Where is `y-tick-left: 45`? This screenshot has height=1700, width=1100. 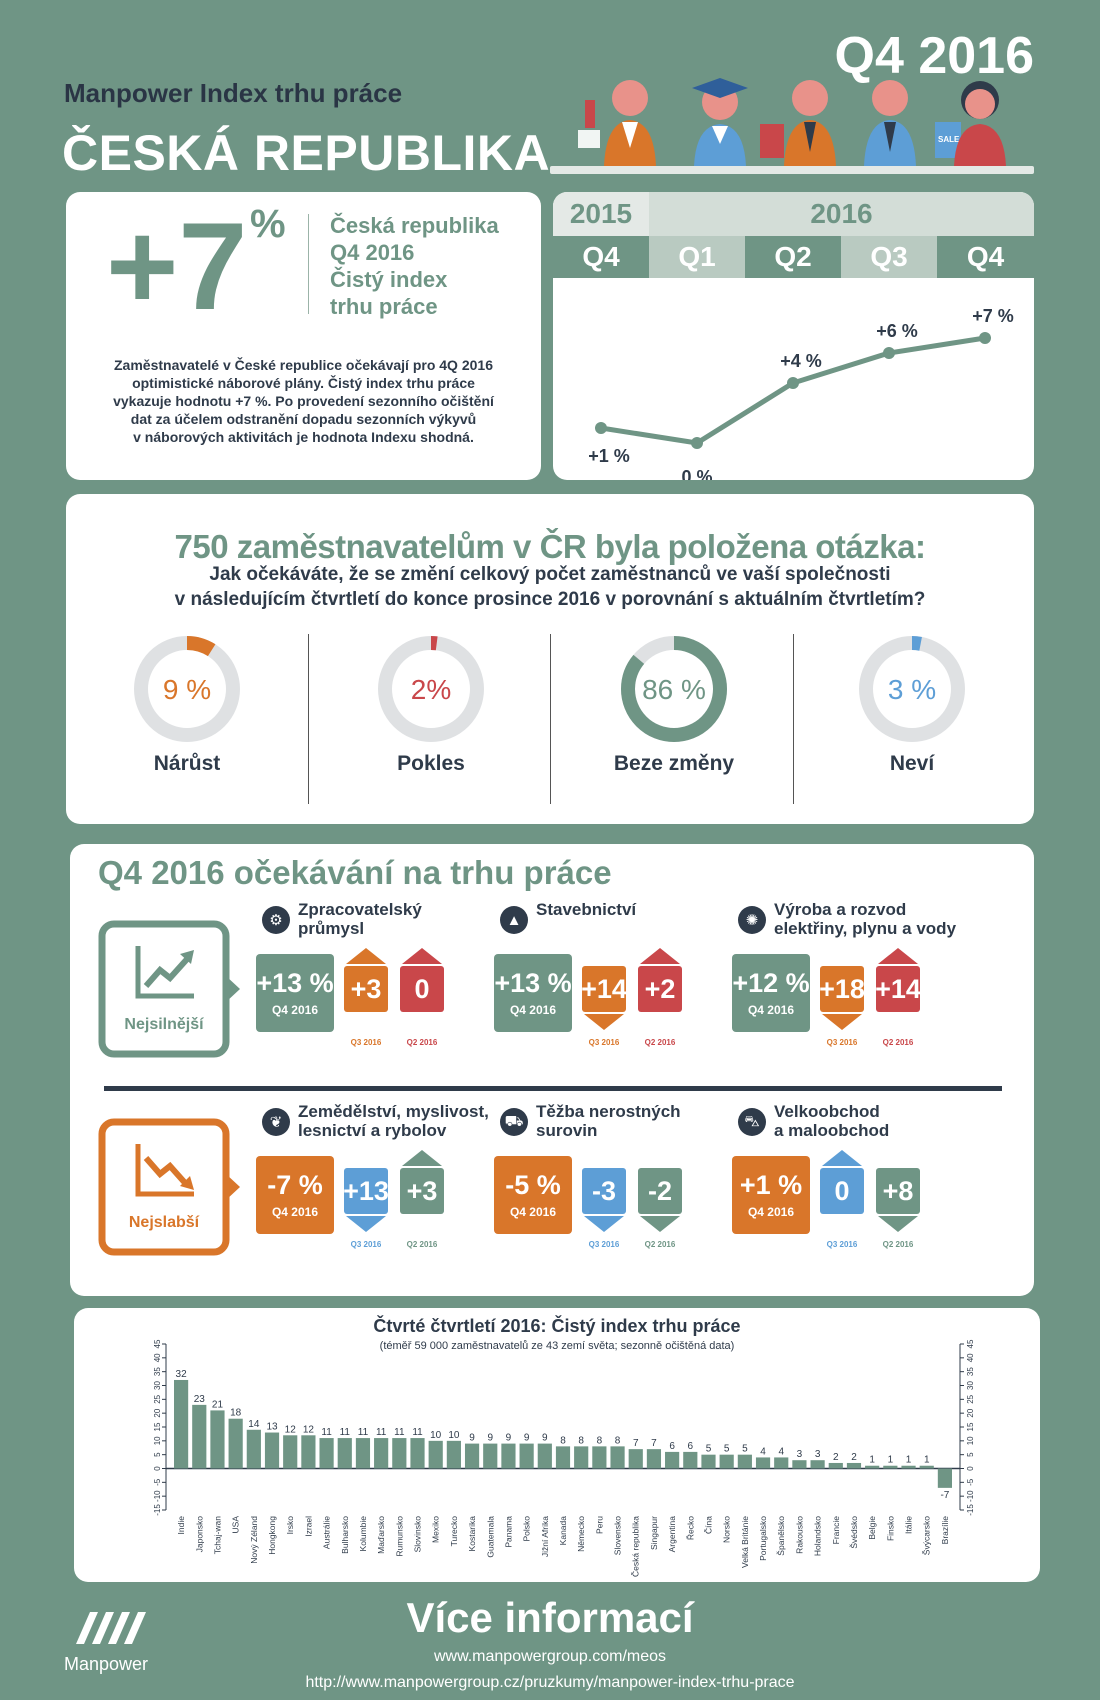
y-tick-left: 45 is located at coordinates (157, 1343).